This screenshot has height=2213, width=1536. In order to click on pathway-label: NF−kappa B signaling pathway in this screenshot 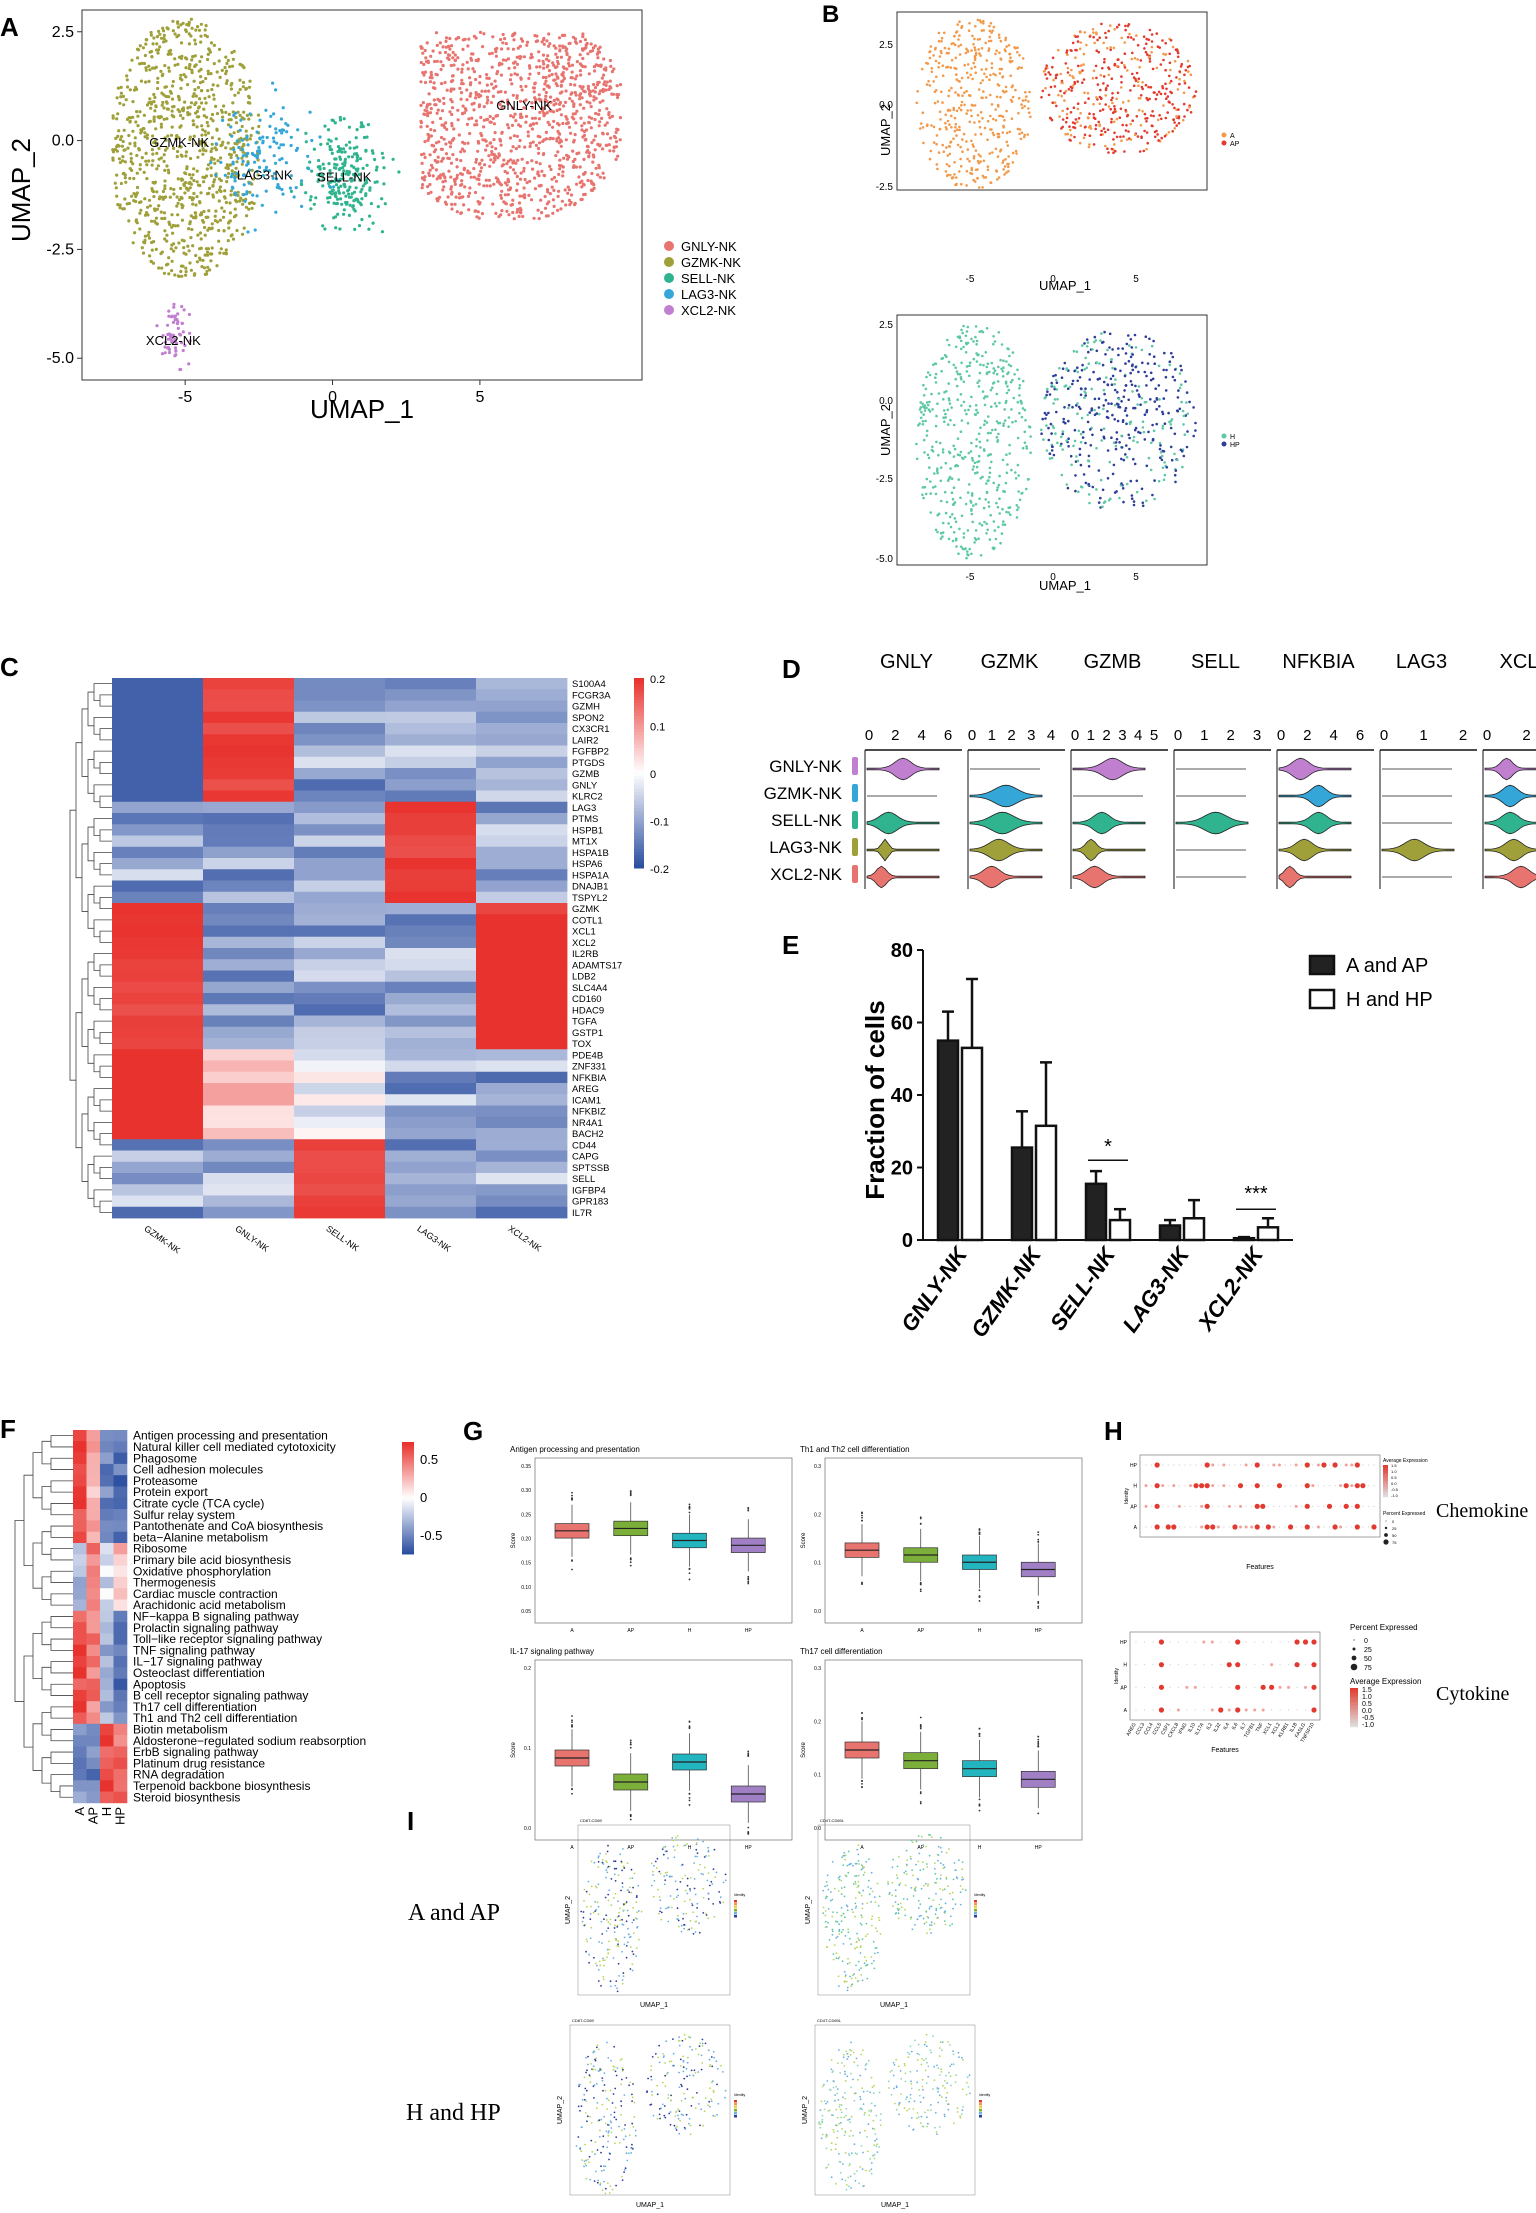, I will do `click(216, 1616)`.